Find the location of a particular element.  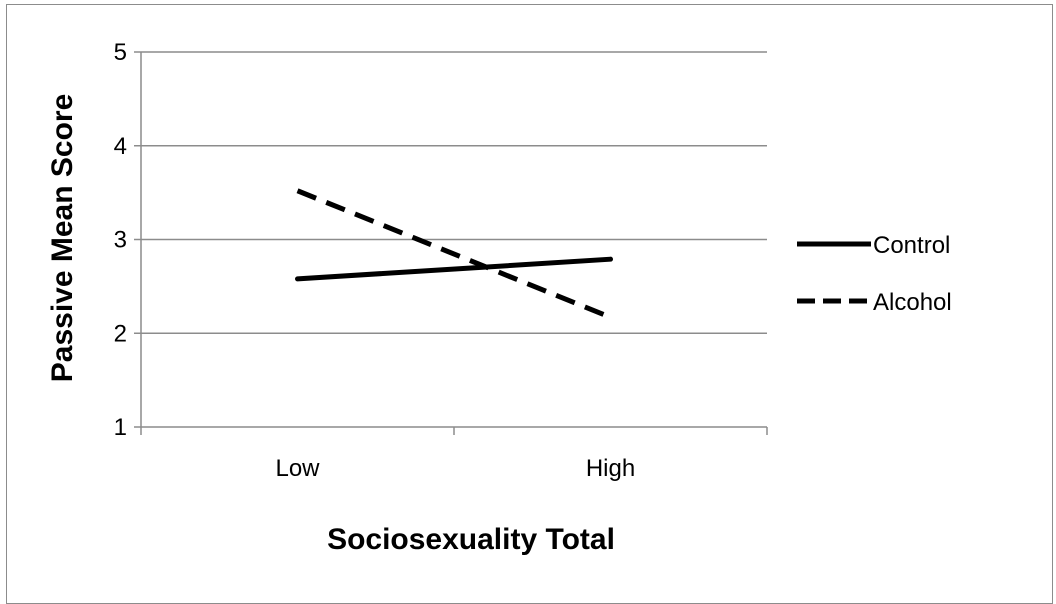

legend-label-control: Control is located at coordinates (911, 245).